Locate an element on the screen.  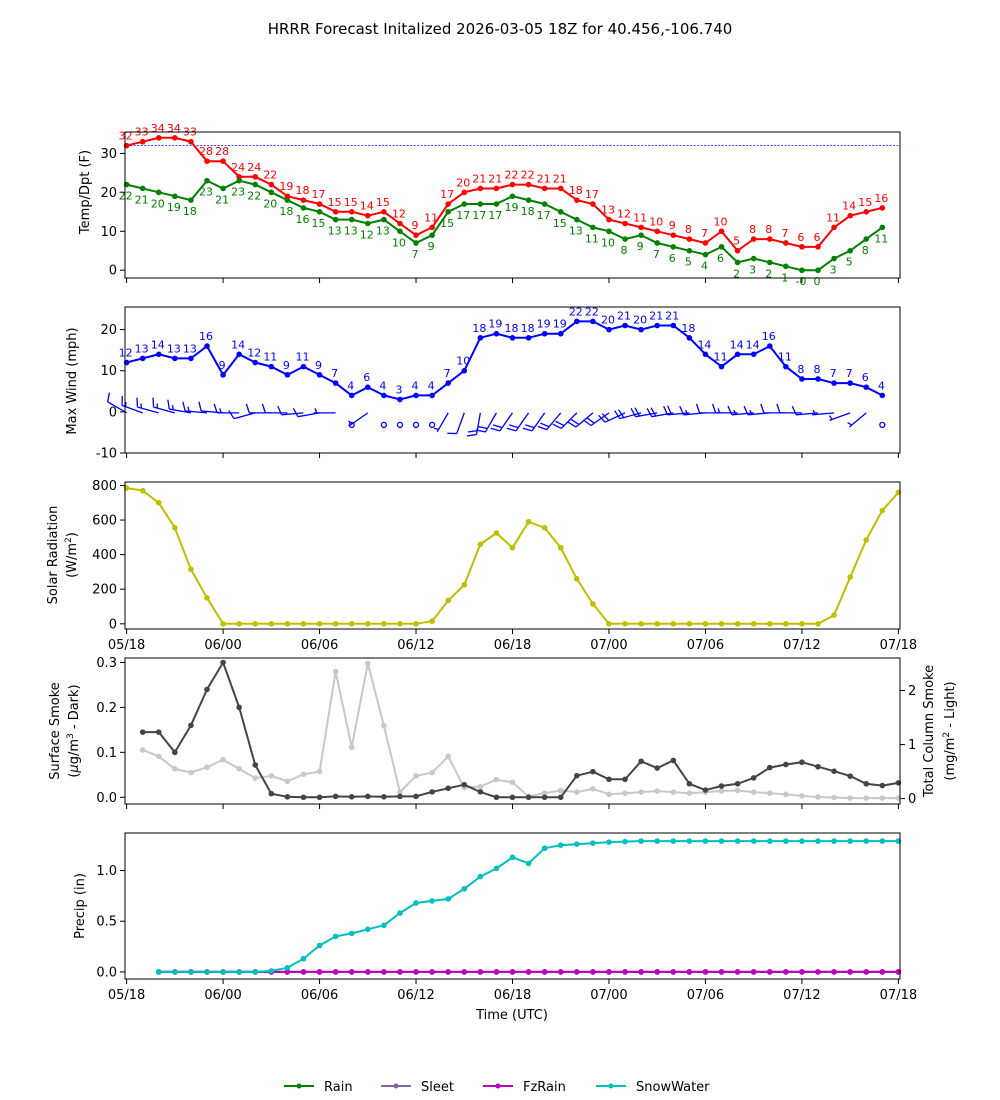
temp-data-label-temp: 22 is located at coordinates (512, 175).